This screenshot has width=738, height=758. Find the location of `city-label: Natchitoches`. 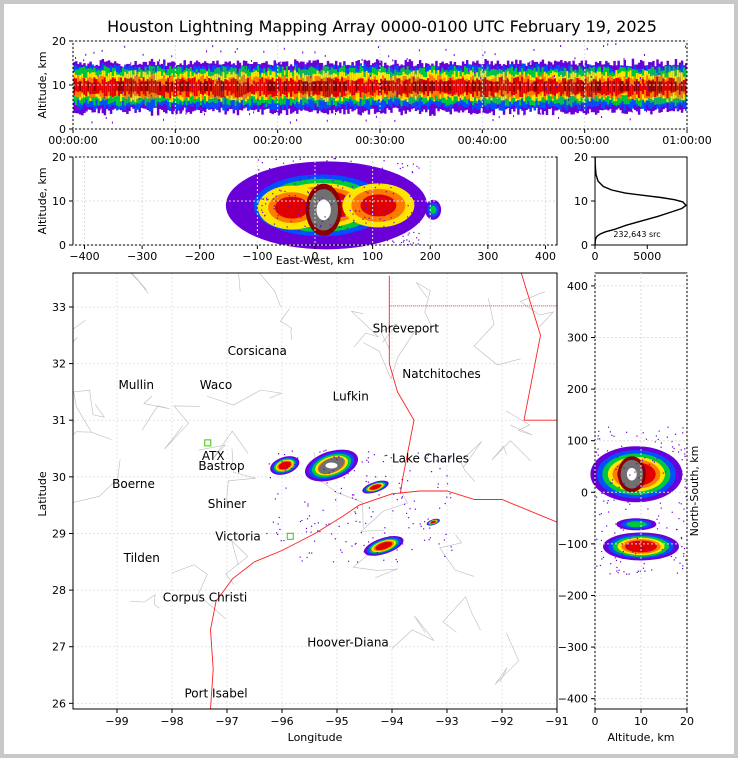

city-label: Natchitoches is located at coordinates (441, 374).